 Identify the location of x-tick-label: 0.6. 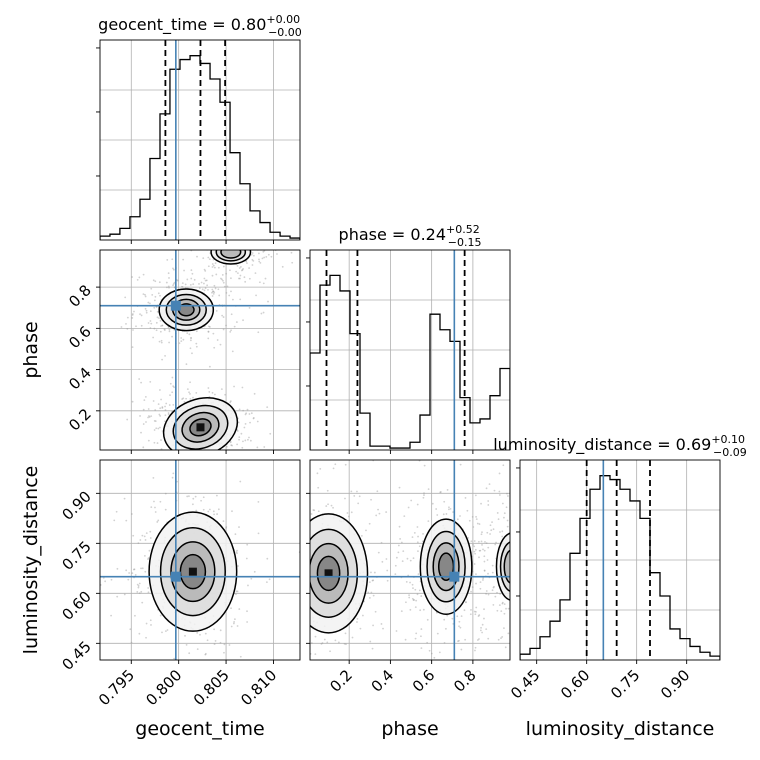
(424, 681).